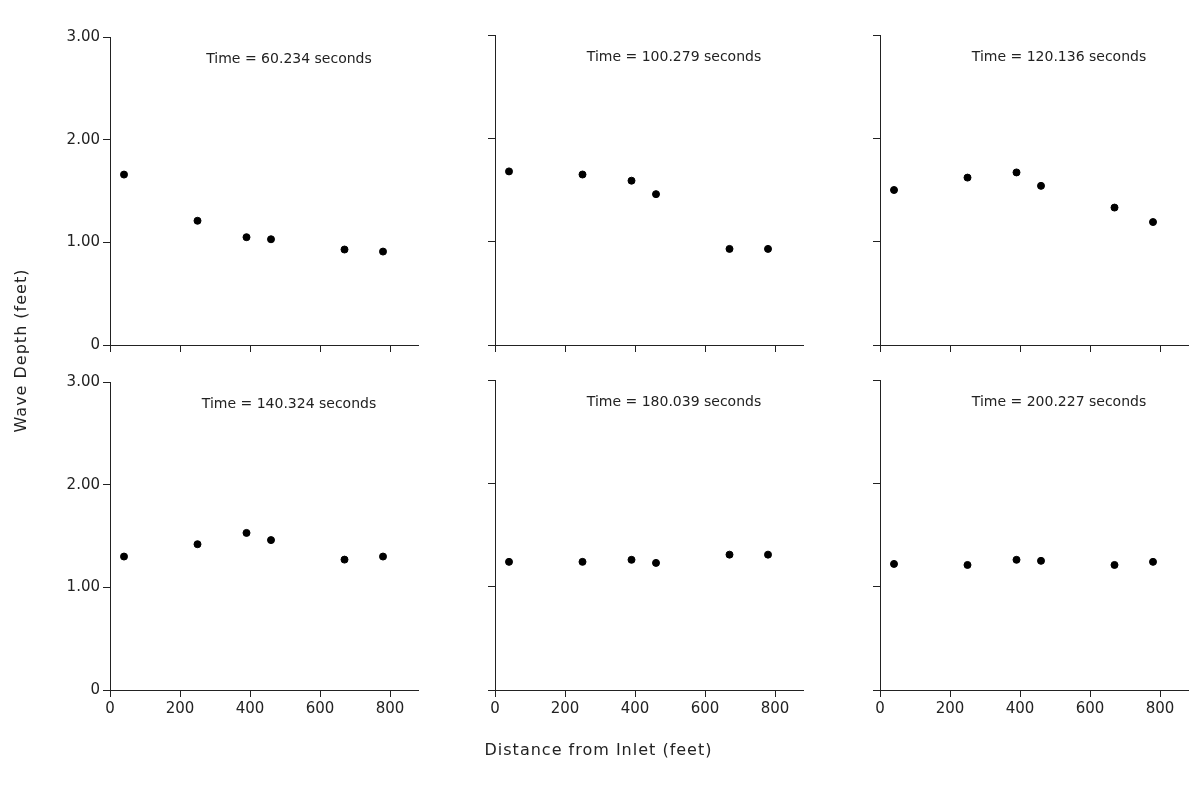 The height and width of the screenshot is (790, 1197). I want to click on text: Time = 120.136 seconds, so click(1058, 55).